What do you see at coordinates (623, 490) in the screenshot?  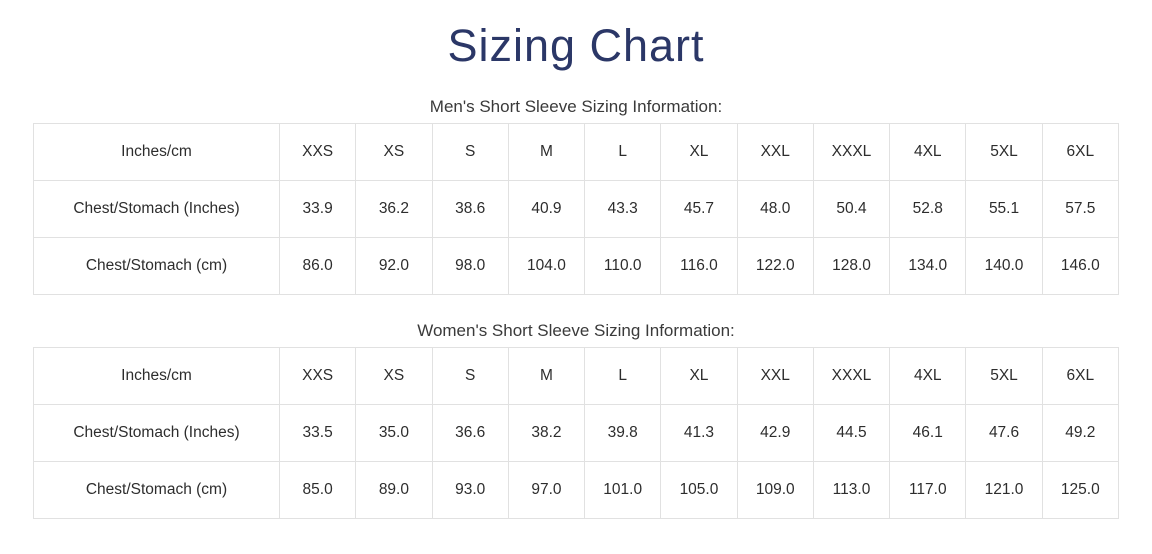 I see `size-value: 101.0` at bounding box center [623, 490].